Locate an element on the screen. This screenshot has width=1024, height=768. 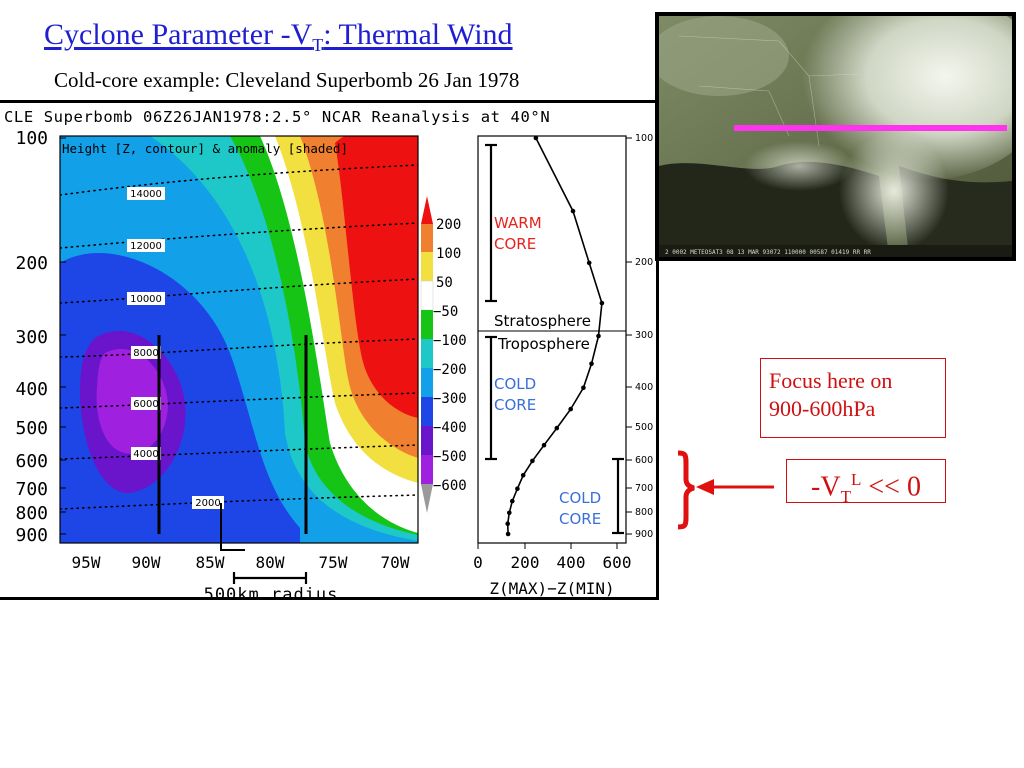
contour-label-10000: 10000 is located at coordinates (146, 299).